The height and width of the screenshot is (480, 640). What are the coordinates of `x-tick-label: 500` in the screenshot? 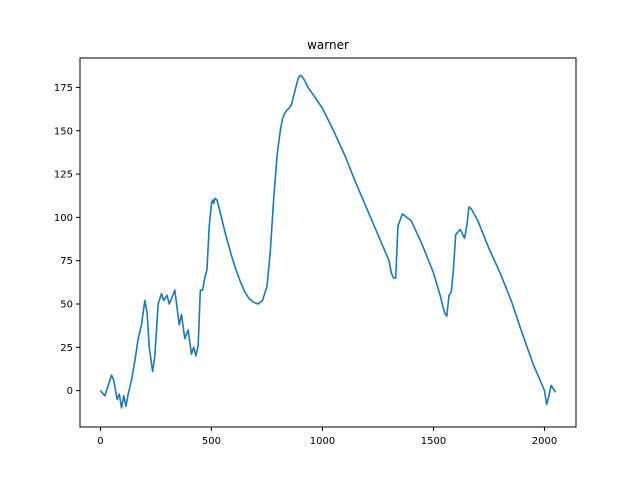 It's located at (211, 441).